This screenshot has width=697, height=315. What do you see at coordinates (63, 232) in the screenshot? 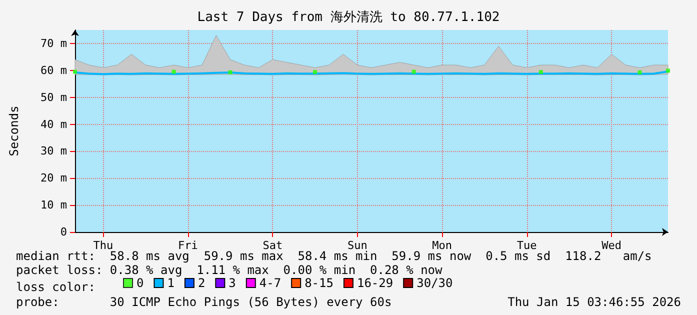
I see `y-tick-label: 0` at bounding box center [63, 232].